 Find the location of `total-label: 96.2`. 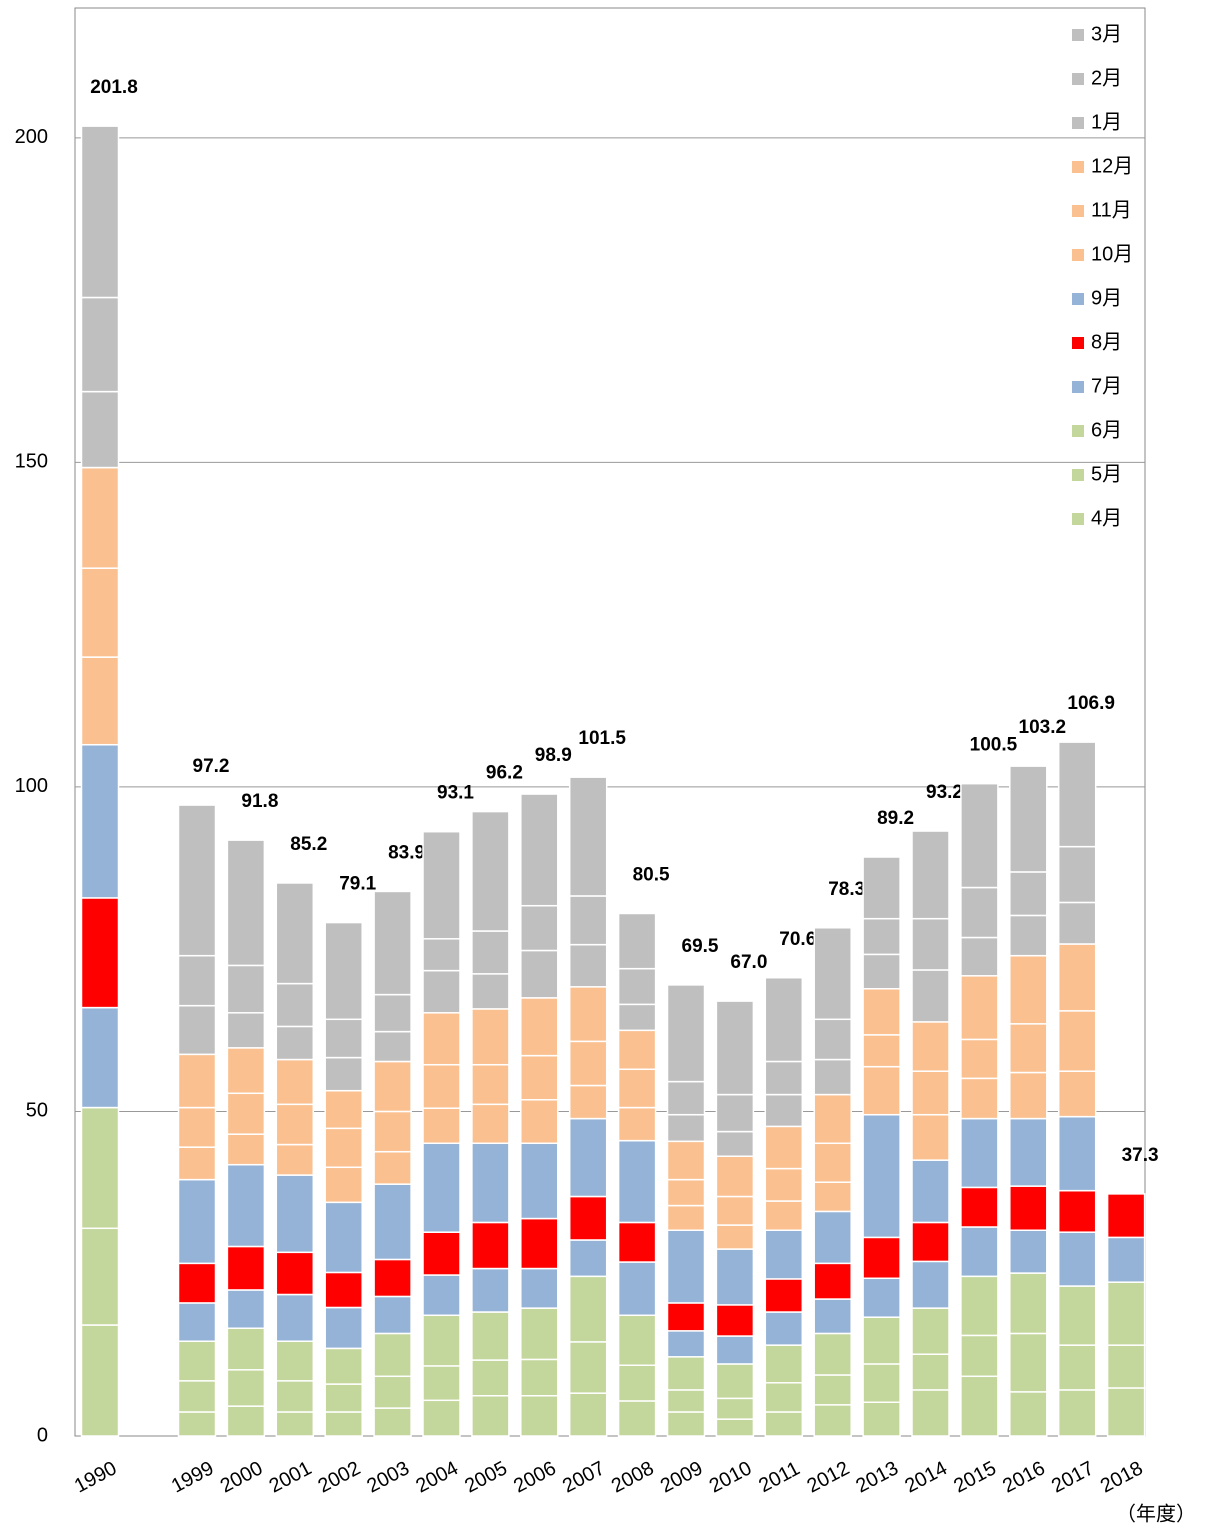

total-label: 96.2 is located at coordinates (504, 773).